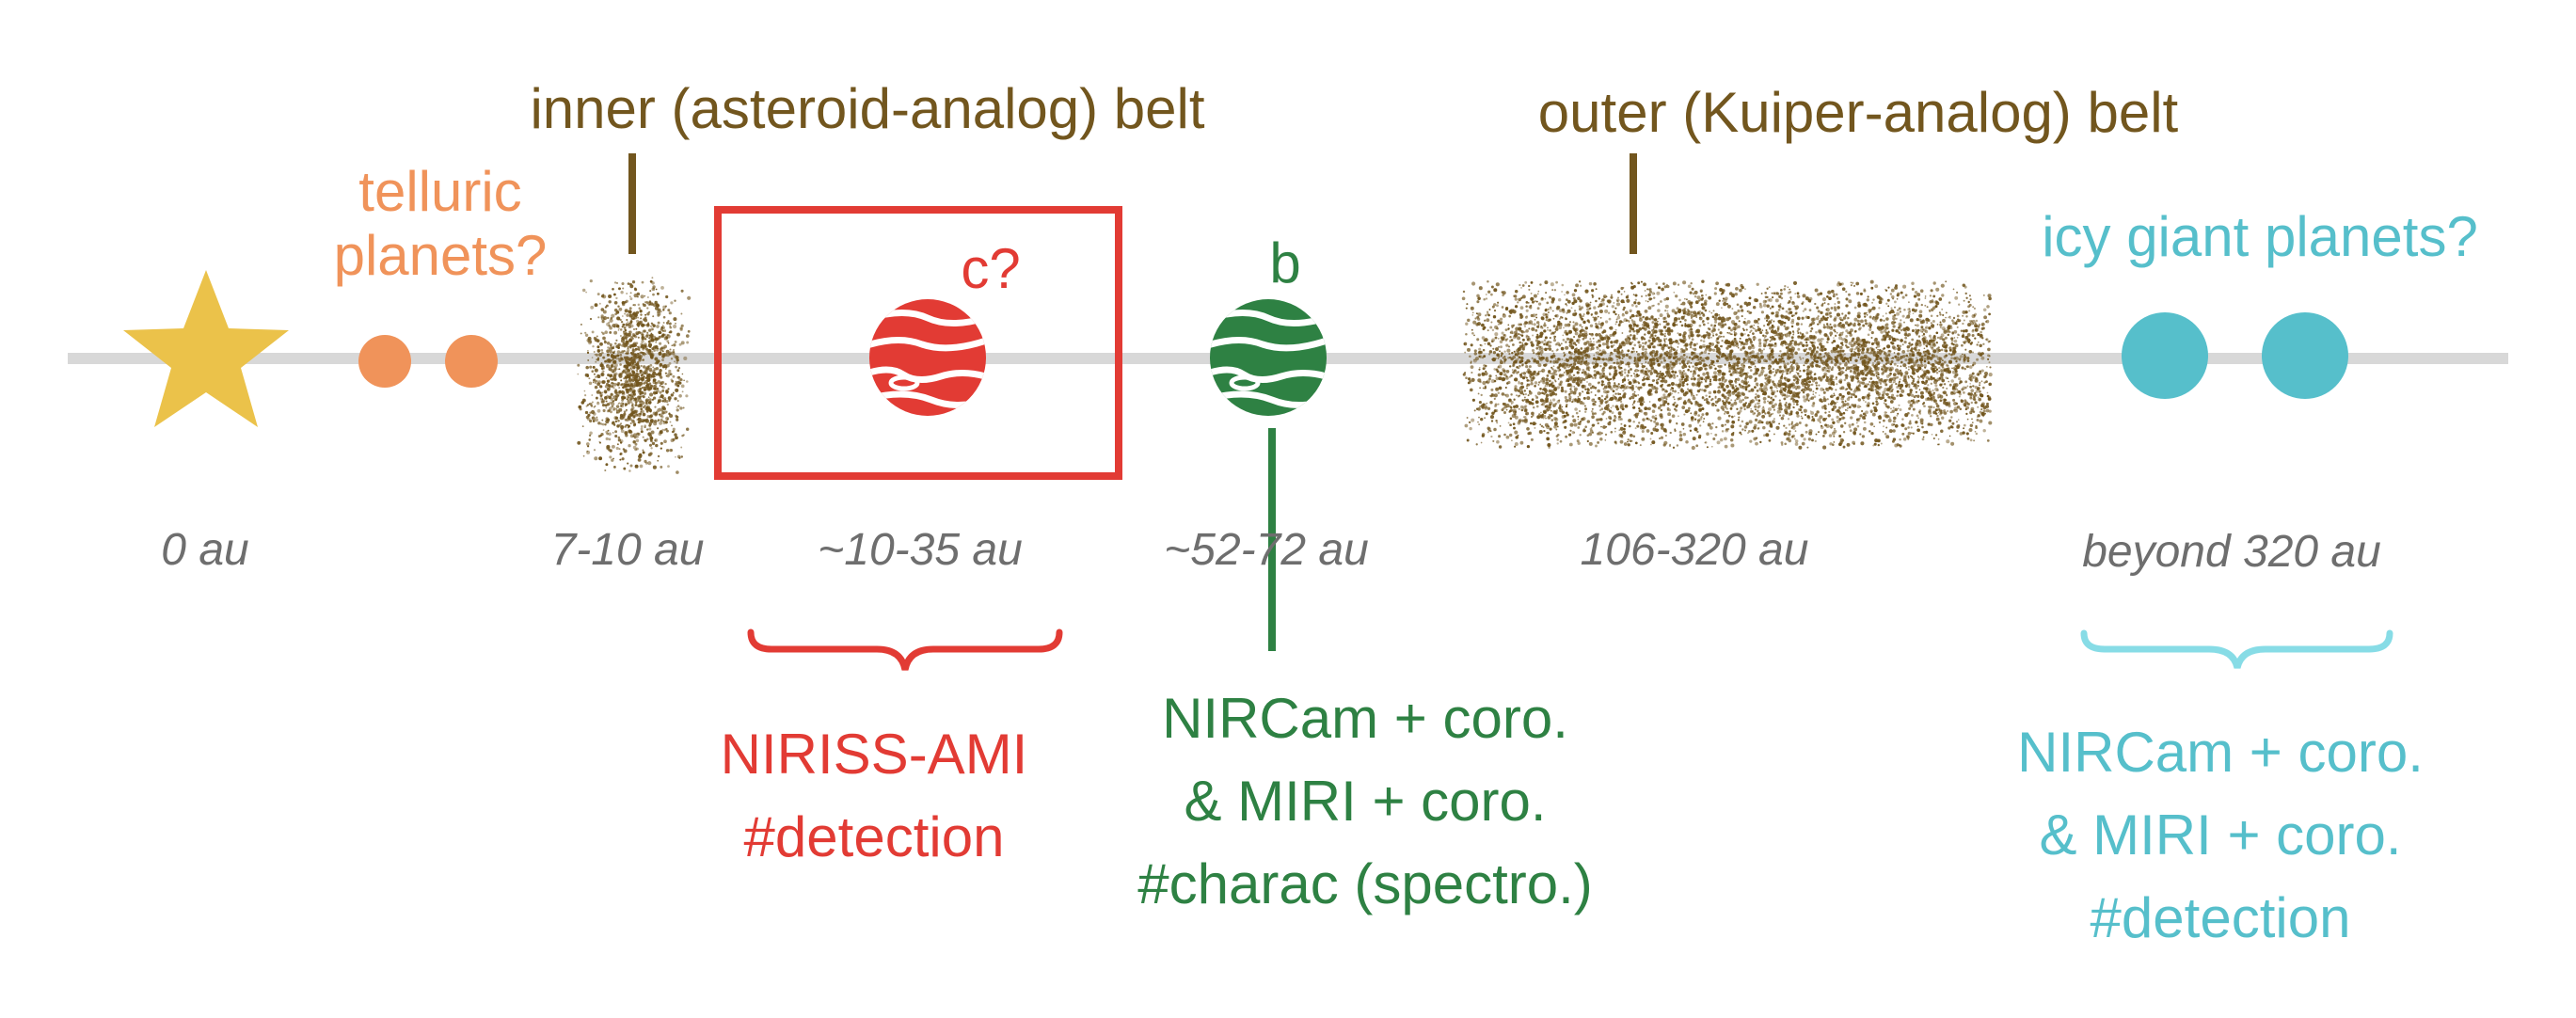 This screenshot has height=1018, width=2576. Describe the element at coordinates (440, 191) in the screenshot. I see `telluric-label-line1: telluric` at that location.